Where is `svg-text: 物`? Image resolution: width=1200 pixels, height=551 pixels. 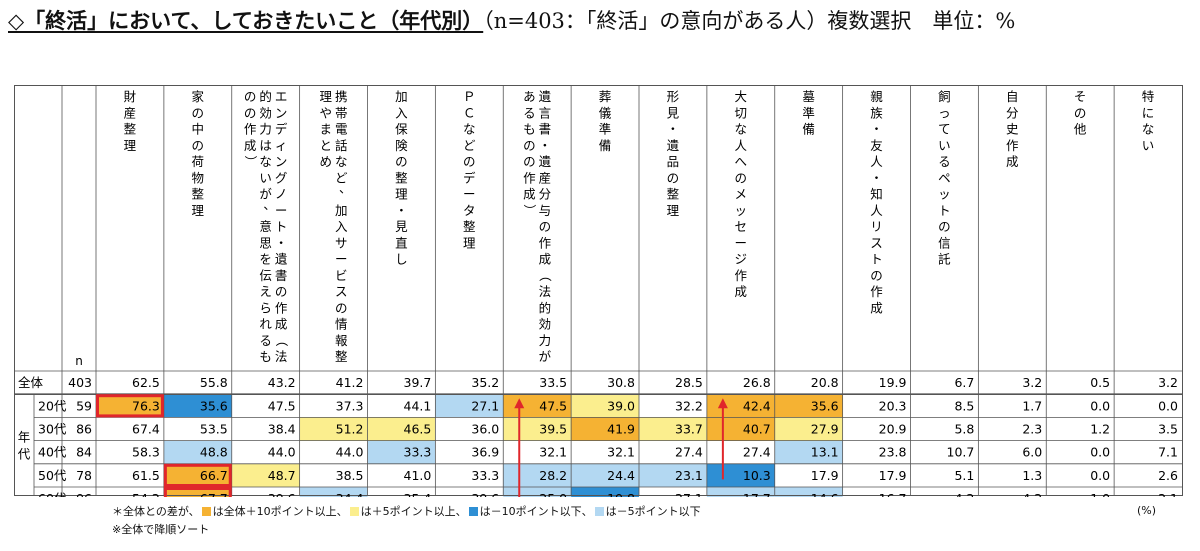
svg-text: 物 is located at coordinates (198, 177).